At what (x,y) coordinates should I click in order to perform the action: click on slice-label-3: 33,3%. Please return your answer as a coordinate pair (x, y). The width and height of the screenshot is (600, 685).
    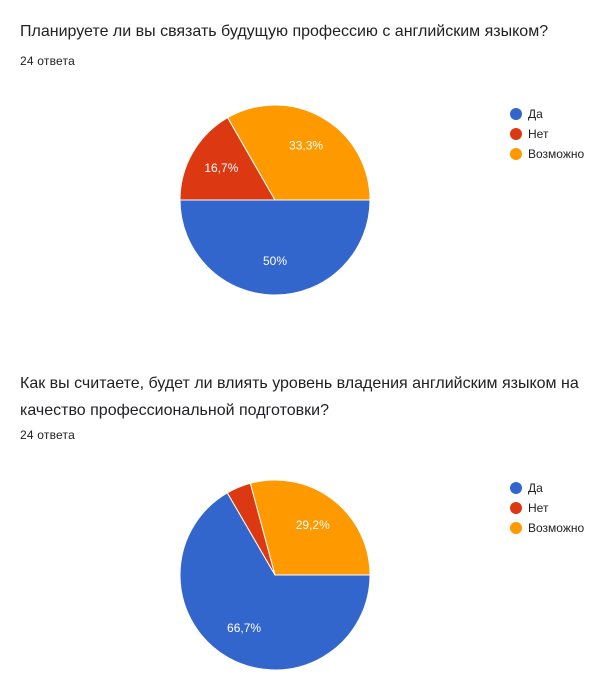
    Looking at the image, I should click on (306, 146).